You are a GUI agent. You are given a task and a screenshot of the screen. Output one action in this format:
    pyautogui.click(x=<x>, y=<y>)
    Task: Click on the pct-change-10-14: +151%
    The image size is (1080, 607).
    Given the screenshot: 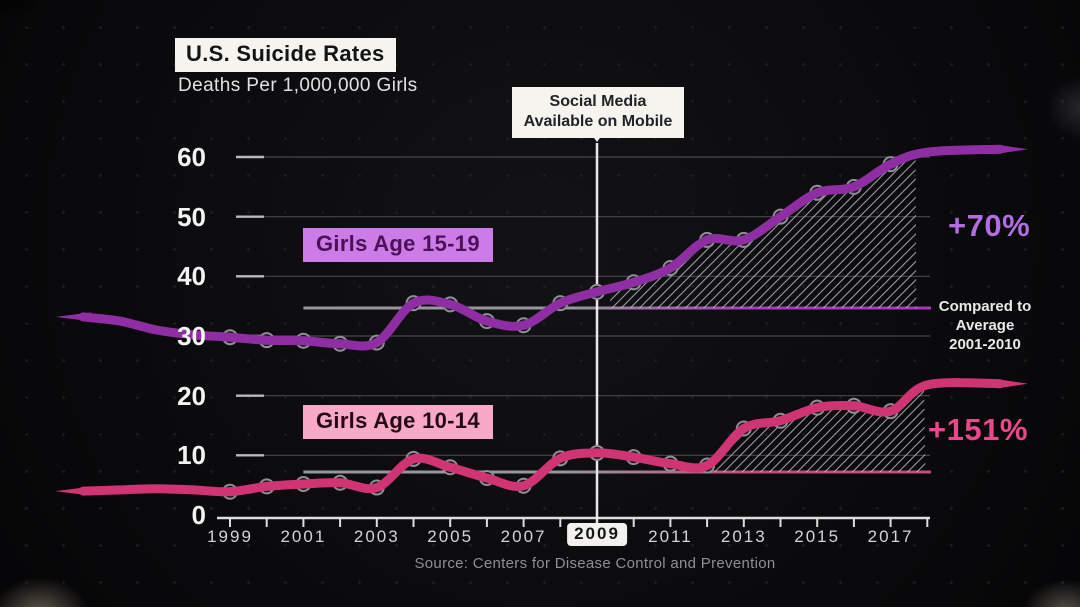 What is the action you would take?
    pyautogui.click(x=978, y=429)
    